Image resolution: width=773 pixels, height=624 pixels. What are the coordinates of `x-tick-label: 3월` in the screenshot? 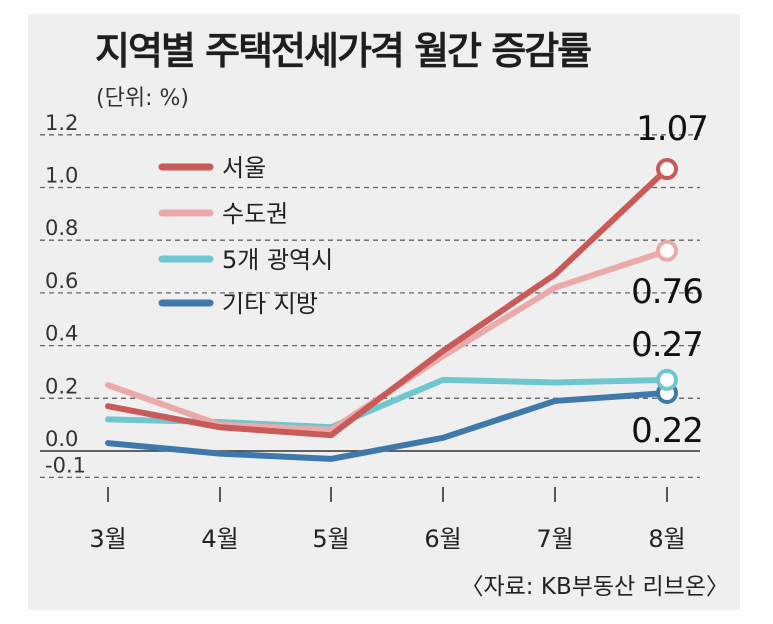 It's located at (107, 539).